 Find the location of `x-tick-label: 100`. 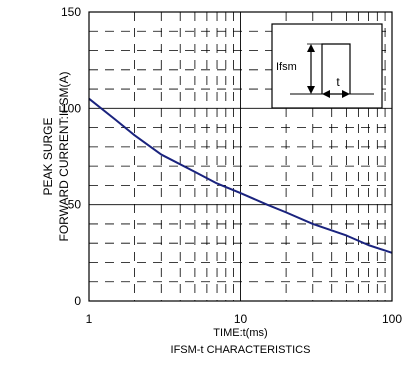

x-tick-label: 100 is located at coordinates (392, 319).